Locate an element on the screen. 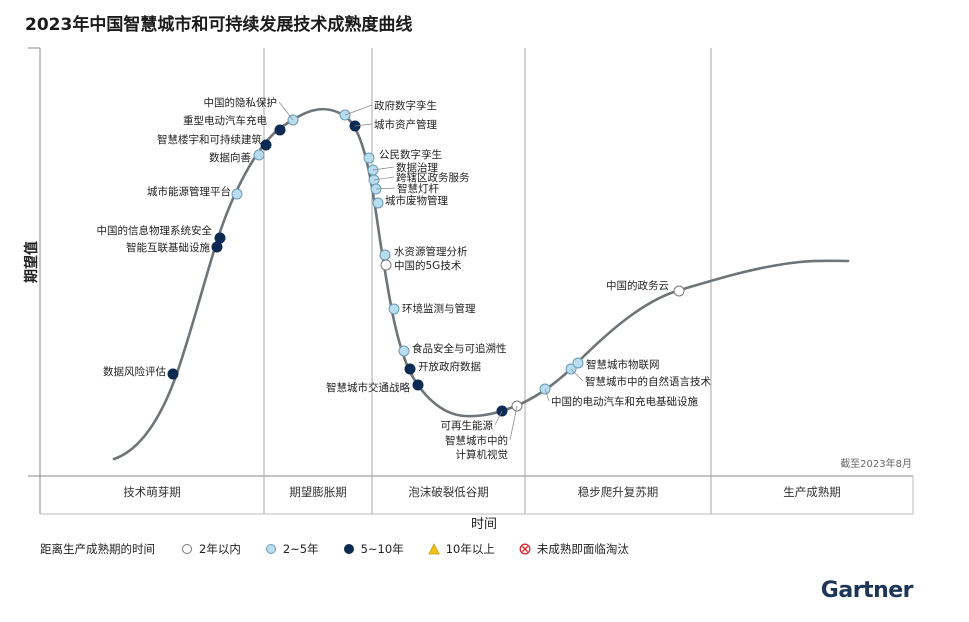 The height and width of the screenshot is (622, 969). tech-label: 数据治理 is located at coordinates (417, 167).